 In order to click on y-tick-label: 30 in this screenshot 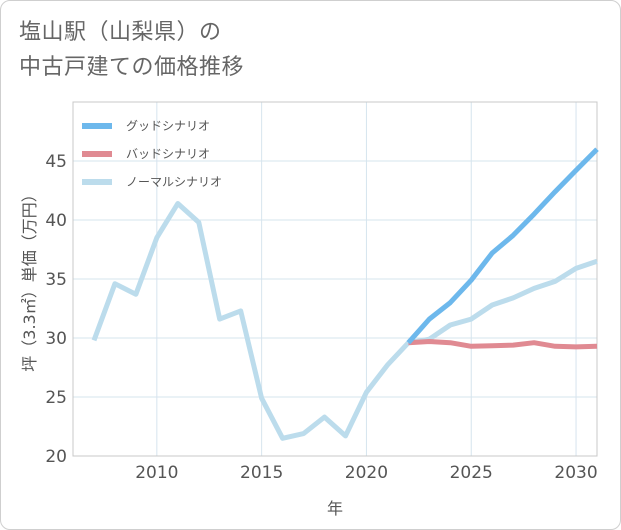, I will do `click(56, 339)`.